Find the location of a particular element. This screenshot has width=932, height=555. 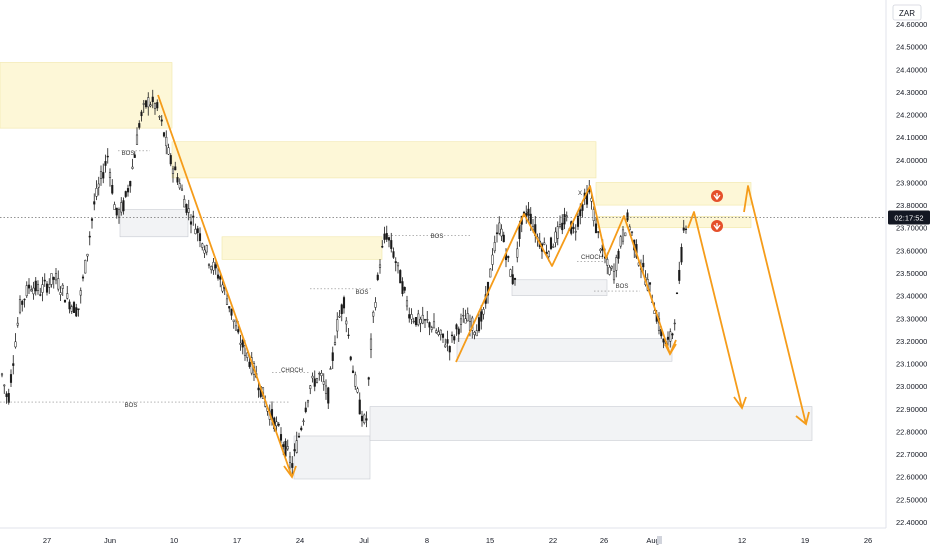

currency-badge: ZAR is located at coordinates (907, 12).